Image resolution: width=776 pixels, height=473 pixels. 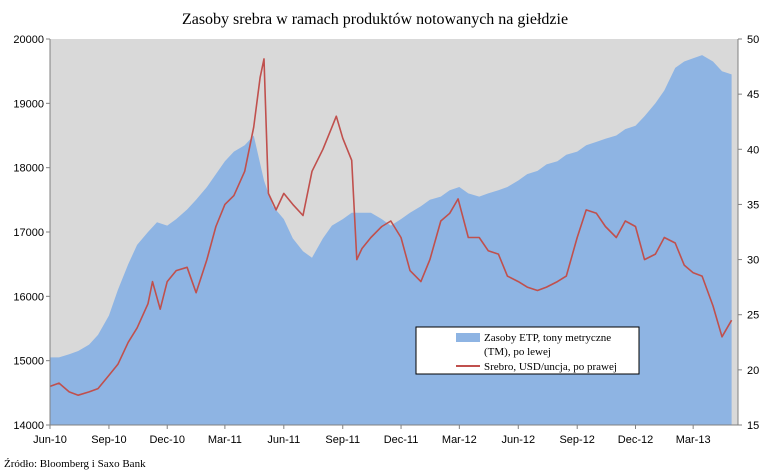 What do you see at coordinates (468, 337) in the screenshot?
I see `legend-area-swatch` at bounding box center [468, 337].